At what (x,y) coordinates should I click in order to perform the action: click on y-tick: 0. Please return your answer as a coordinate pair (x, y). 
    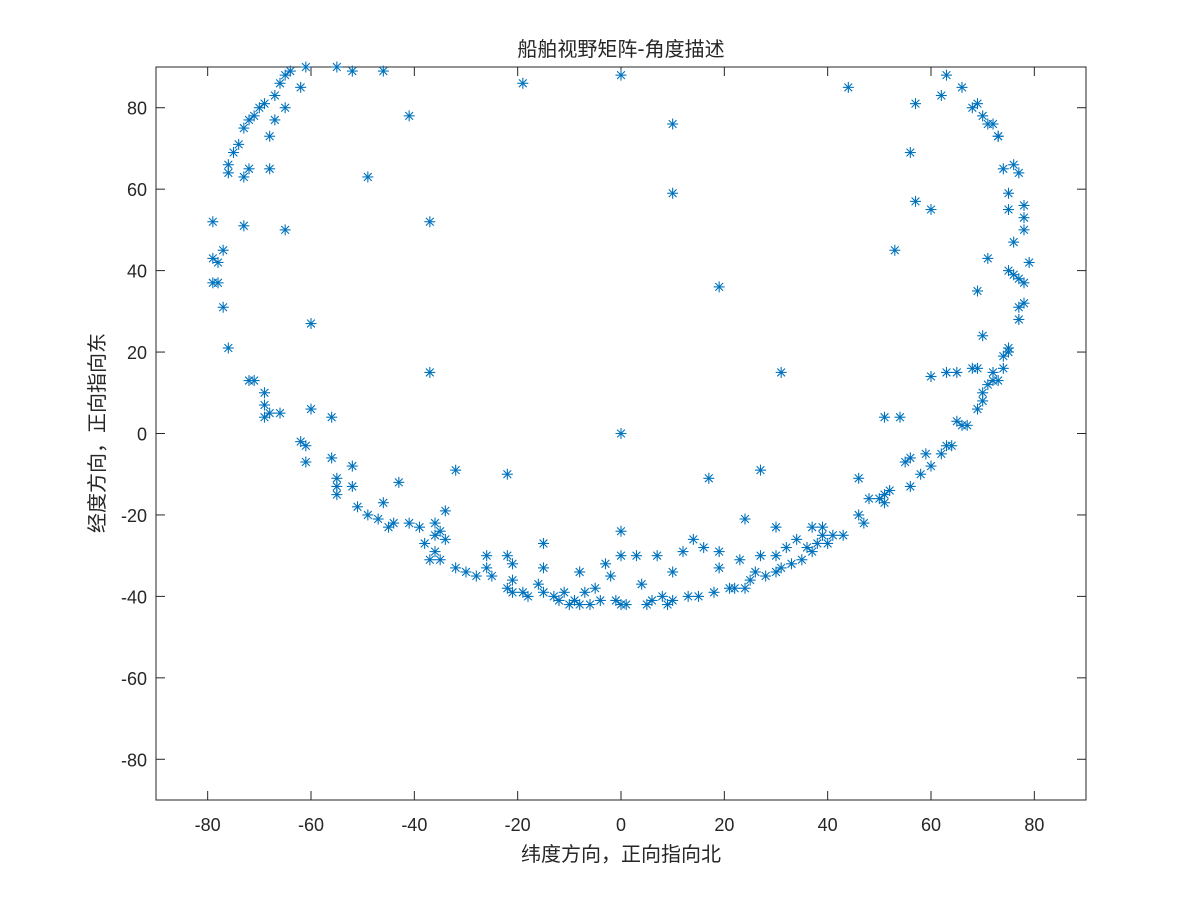
    Looking at the image, I should click on (611, 435).